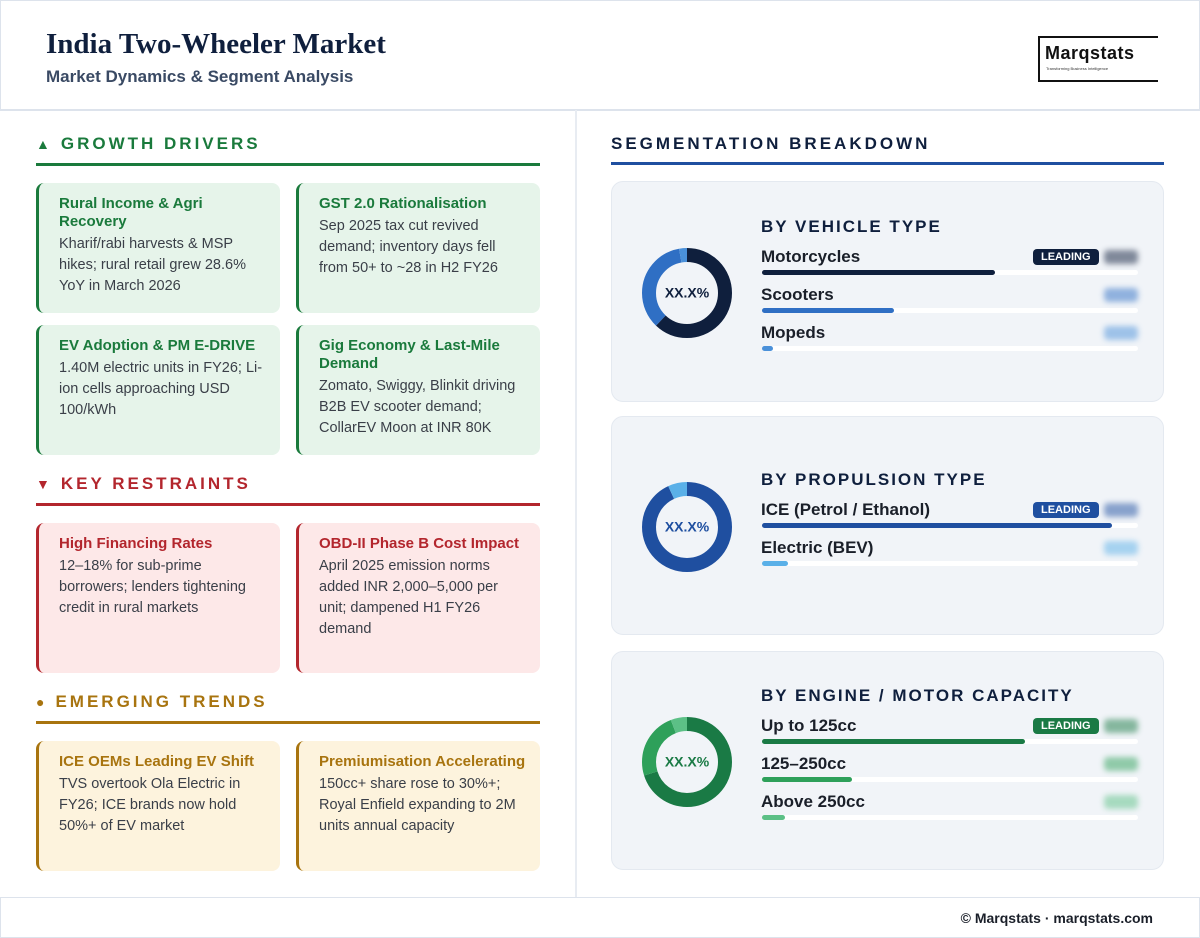 This screenshot has height=938, width=1200. Describe the element at coordinates (155, 483) in the screenshot. I see `section-title-text: KEY RESTRAINTS` at that location.